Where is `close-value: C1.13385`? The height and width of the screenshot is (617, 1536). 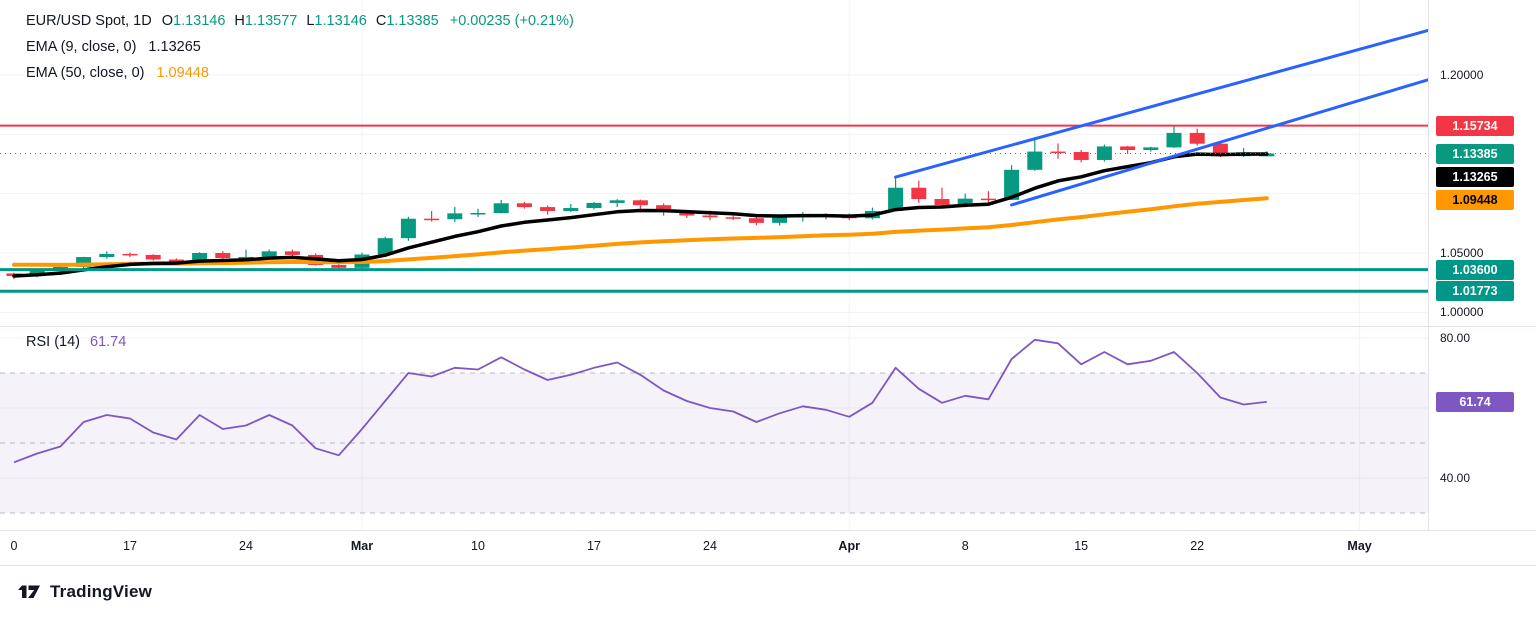
close-value: C1.13385 is located at coordinates (407, 21).